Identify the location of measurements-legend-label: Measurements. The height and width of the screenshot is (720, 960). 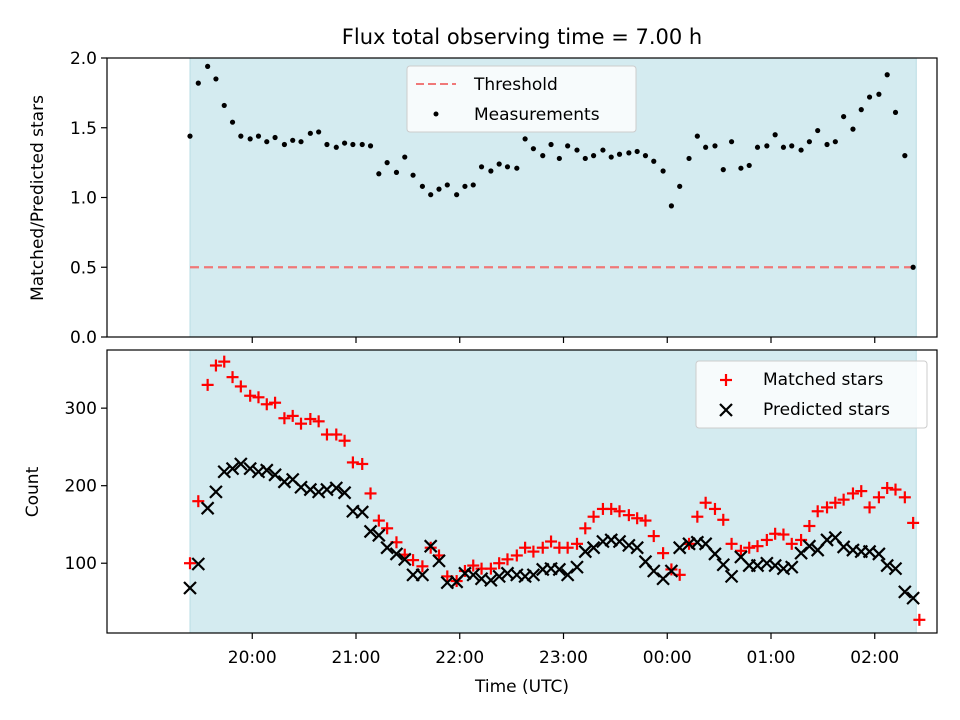
(537, 115).